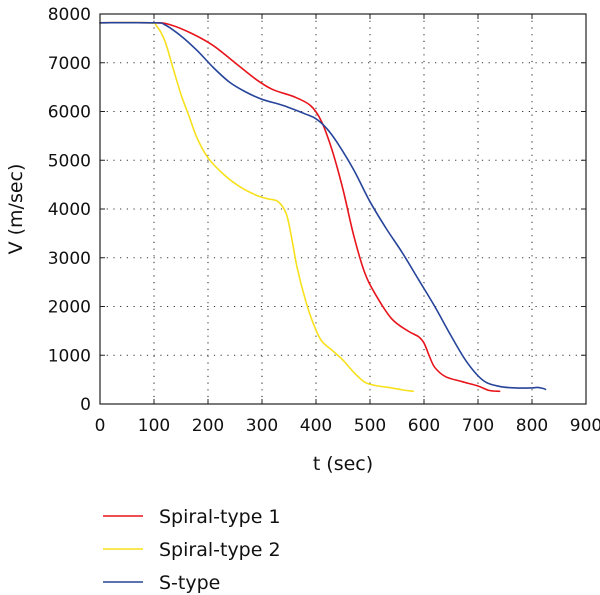 This screenshot has height=595, width=600. What do you see at coordinates (189, 583) in the screenshot?
I see `legend-label-s-type: S-type` at bounding box center [189, 583].